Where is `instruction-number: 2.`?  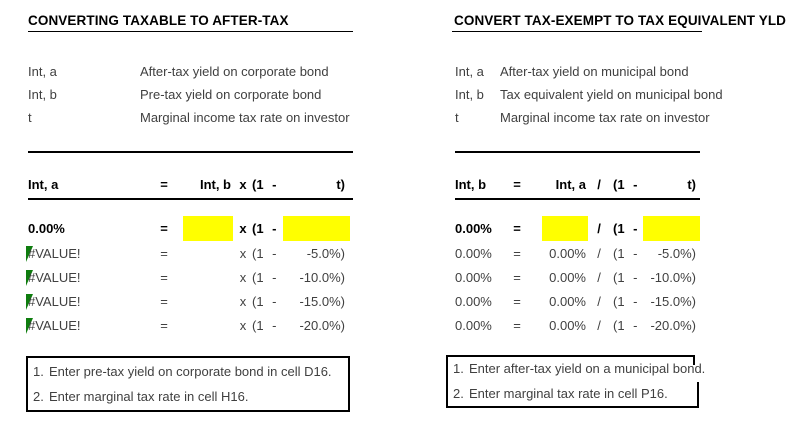
instruction-number: 2. is located at coordinates (38, 396).